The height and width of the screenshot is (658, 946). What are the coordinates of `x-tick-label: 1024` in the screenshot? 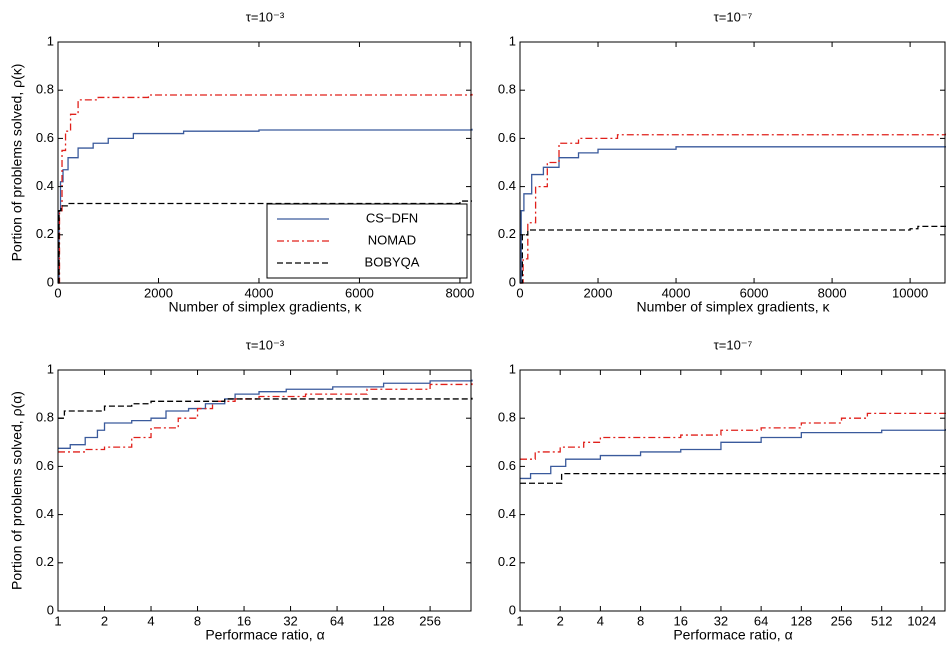 It's located at (921, 620).